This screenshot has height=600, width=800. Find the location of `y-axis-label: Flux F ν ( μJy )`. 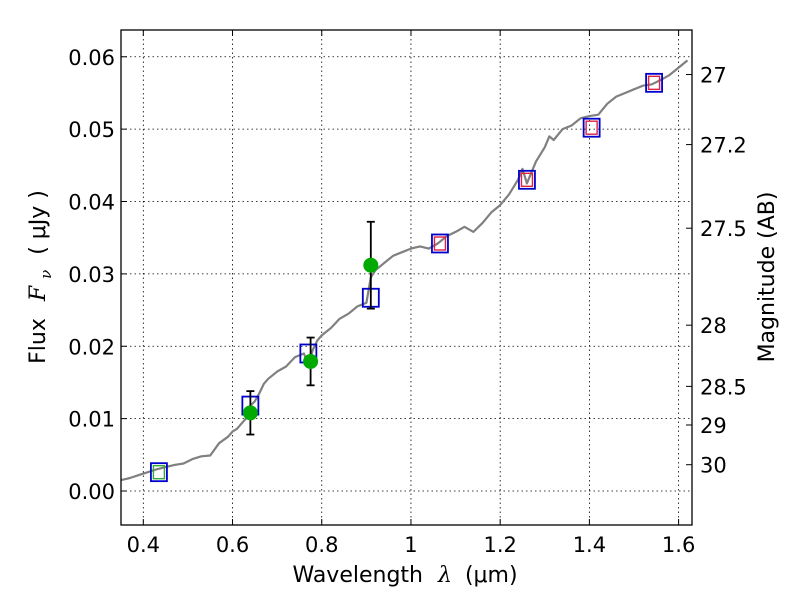

y-axis-label: Flux F ν ( μJy ) is located at coordinates (41, 277).